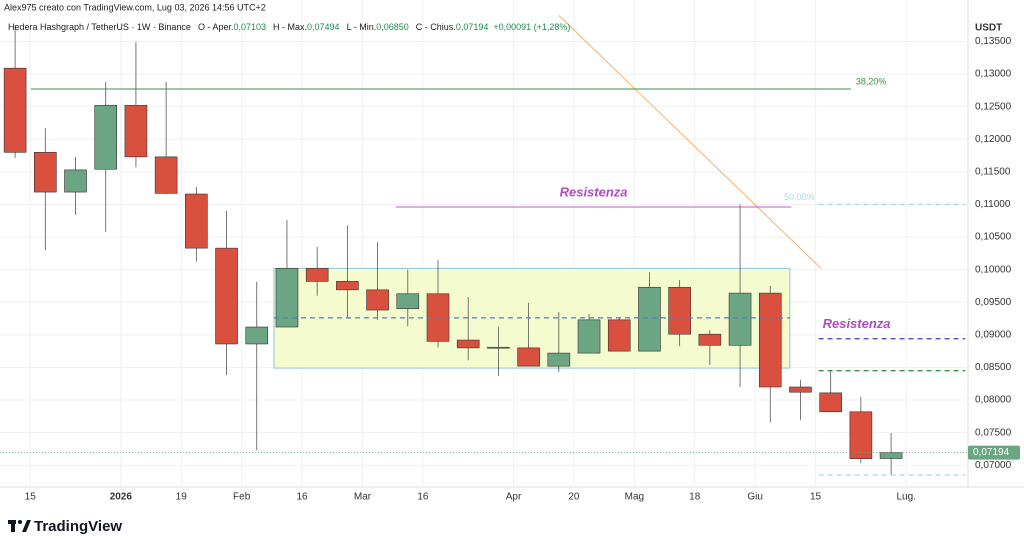 This screenshot has width=1024, height=546. What do you see at coordinates (182, 497) in the screenshot?
I see `x-tick-label: 19` at bounding box center [182, 497].